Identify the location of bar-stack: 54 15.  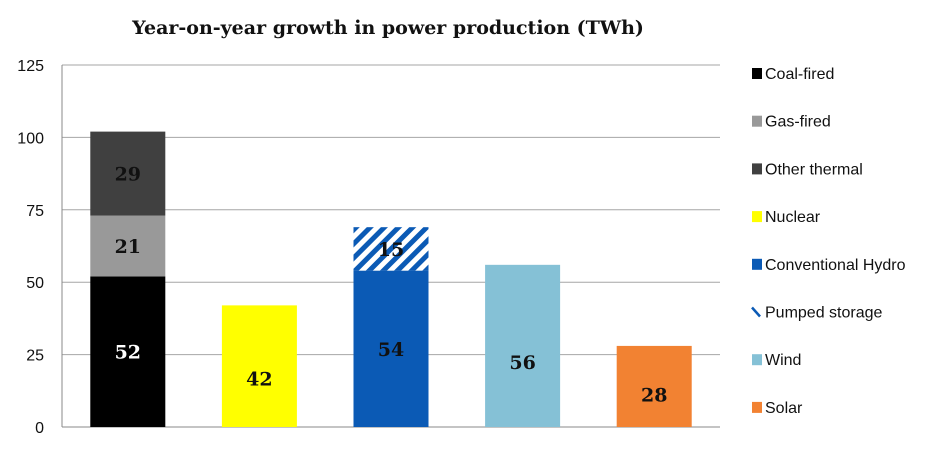
(391, 327).